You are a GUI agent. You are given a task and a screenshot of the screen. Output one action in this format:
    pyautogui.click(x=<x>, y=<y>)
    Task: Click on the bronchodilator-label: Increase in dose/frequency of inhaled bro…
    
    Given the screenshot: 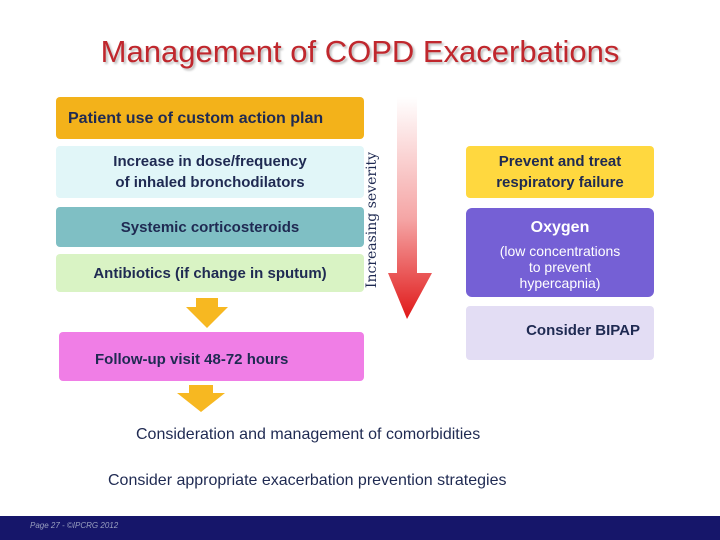 What is the action you would take?
    pyautogui.click(x=210, y=172)
    